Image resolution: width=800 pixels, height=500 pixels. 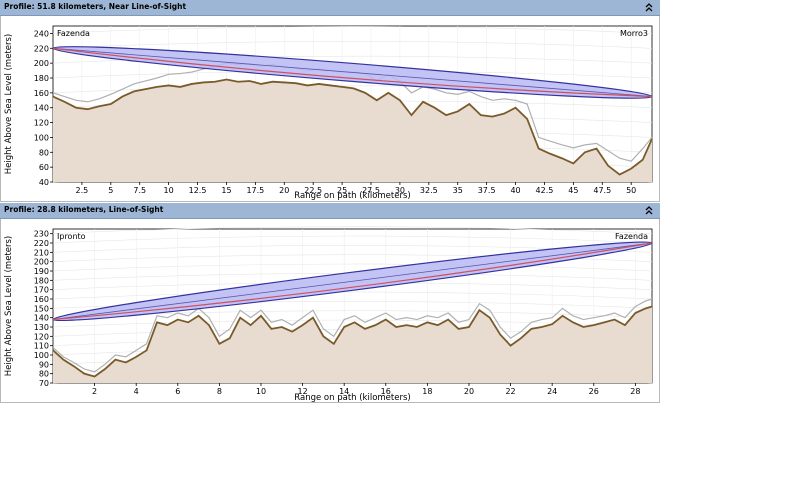 What do you see at coordinates (226, 190) in the screenshot?
I see `x-tick-label: 15` at bounding box center [226, 190].